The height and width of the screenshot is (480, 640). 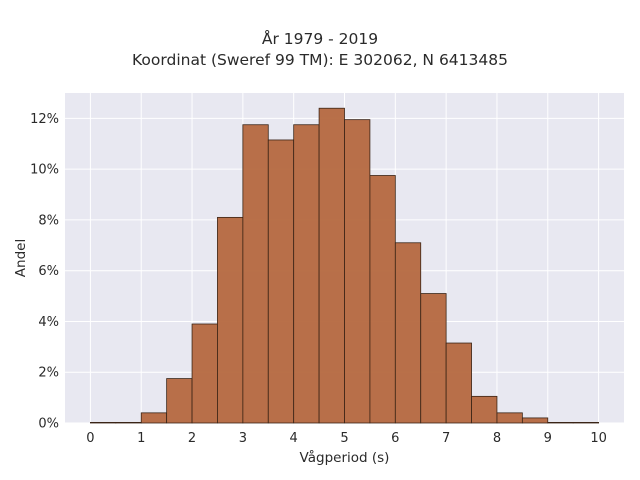 What do you see at coordinates (48, 322) in the screenshot?
I see `y-tick-label: 4%` at bounding box center [48, 322].